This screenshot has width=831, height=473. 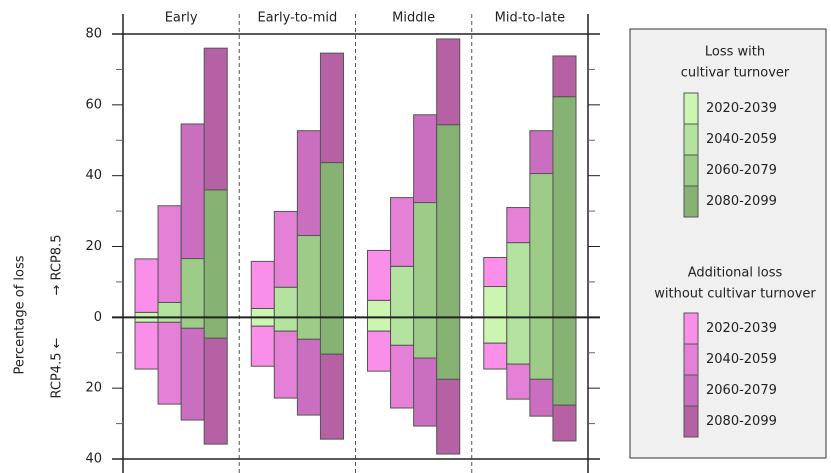 What do you see at coordinates (93, 104) in the screenshot?
I see `y-tick-label: 60` at bounding box center [93, 104].